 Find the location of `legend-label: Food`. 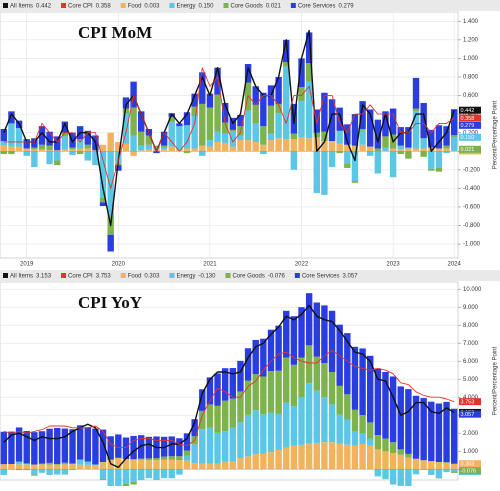

legend-label: Food is located at coordinates (135, 277).